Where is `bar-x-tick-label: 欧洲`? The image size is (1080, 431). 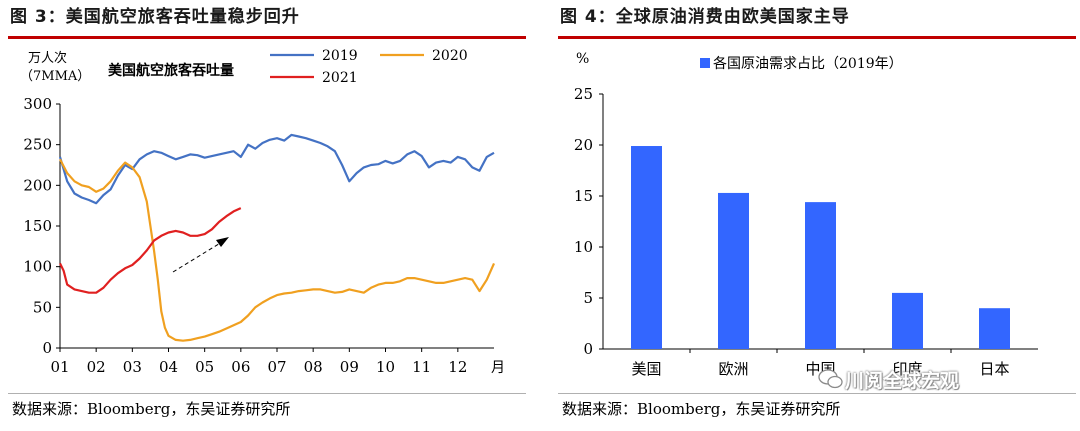 bar-x-tick-label: 欧洲 is located at coordinates (733, 369).